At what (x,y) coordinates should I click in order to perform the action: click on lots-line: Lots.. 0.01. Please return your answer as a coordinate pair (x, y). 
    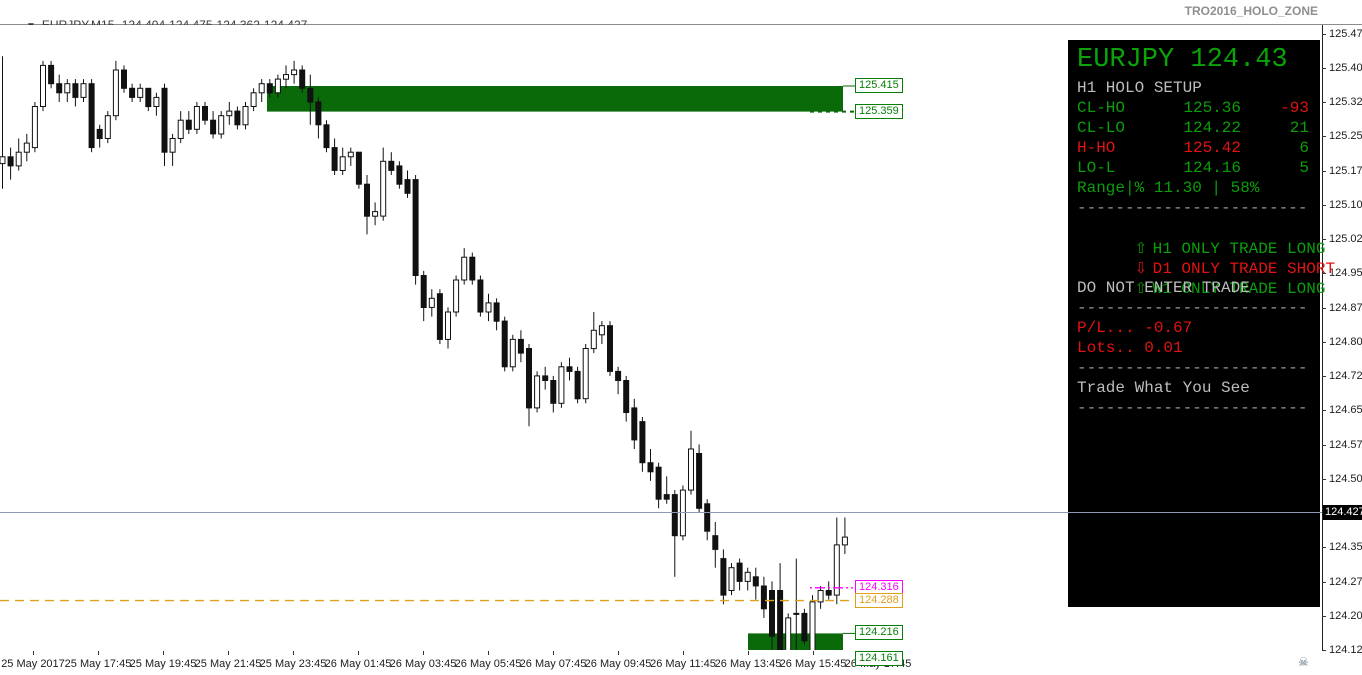
    Looking at the image, I should click on (1130, 348).